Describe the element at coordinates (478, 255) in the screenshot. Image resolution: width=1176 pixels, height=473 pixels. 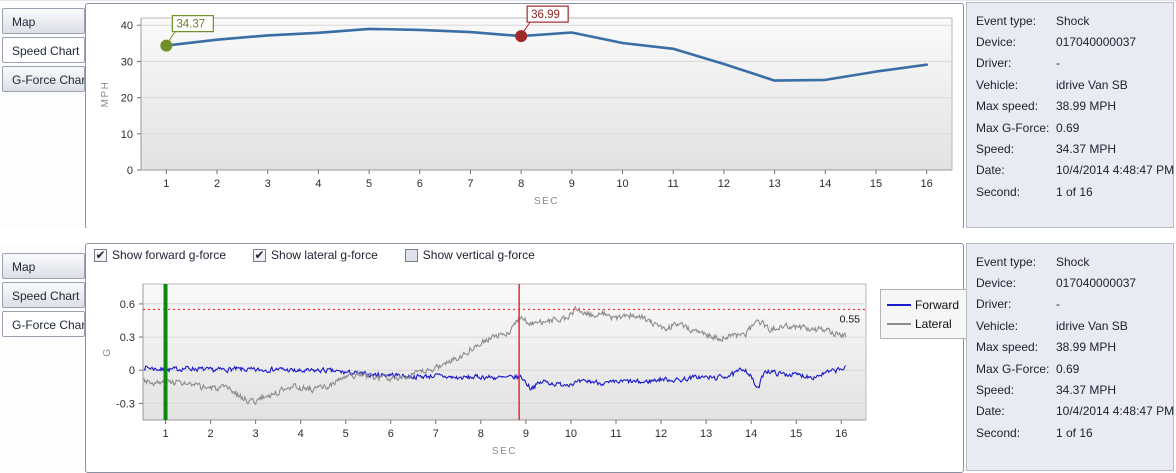
I see `checkbox-vertical-label: Show vertical g-force` at that location.